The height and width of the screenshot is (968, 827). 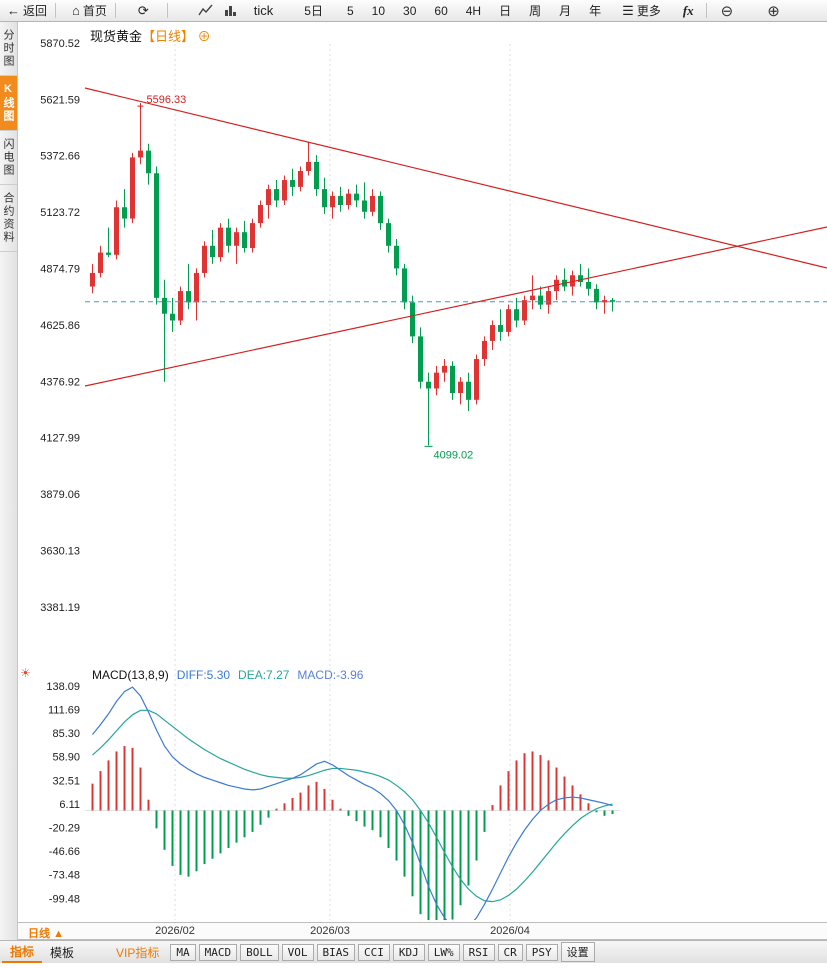 I want to click on indicator-cr-button: CR, so click(x=510, y=952).